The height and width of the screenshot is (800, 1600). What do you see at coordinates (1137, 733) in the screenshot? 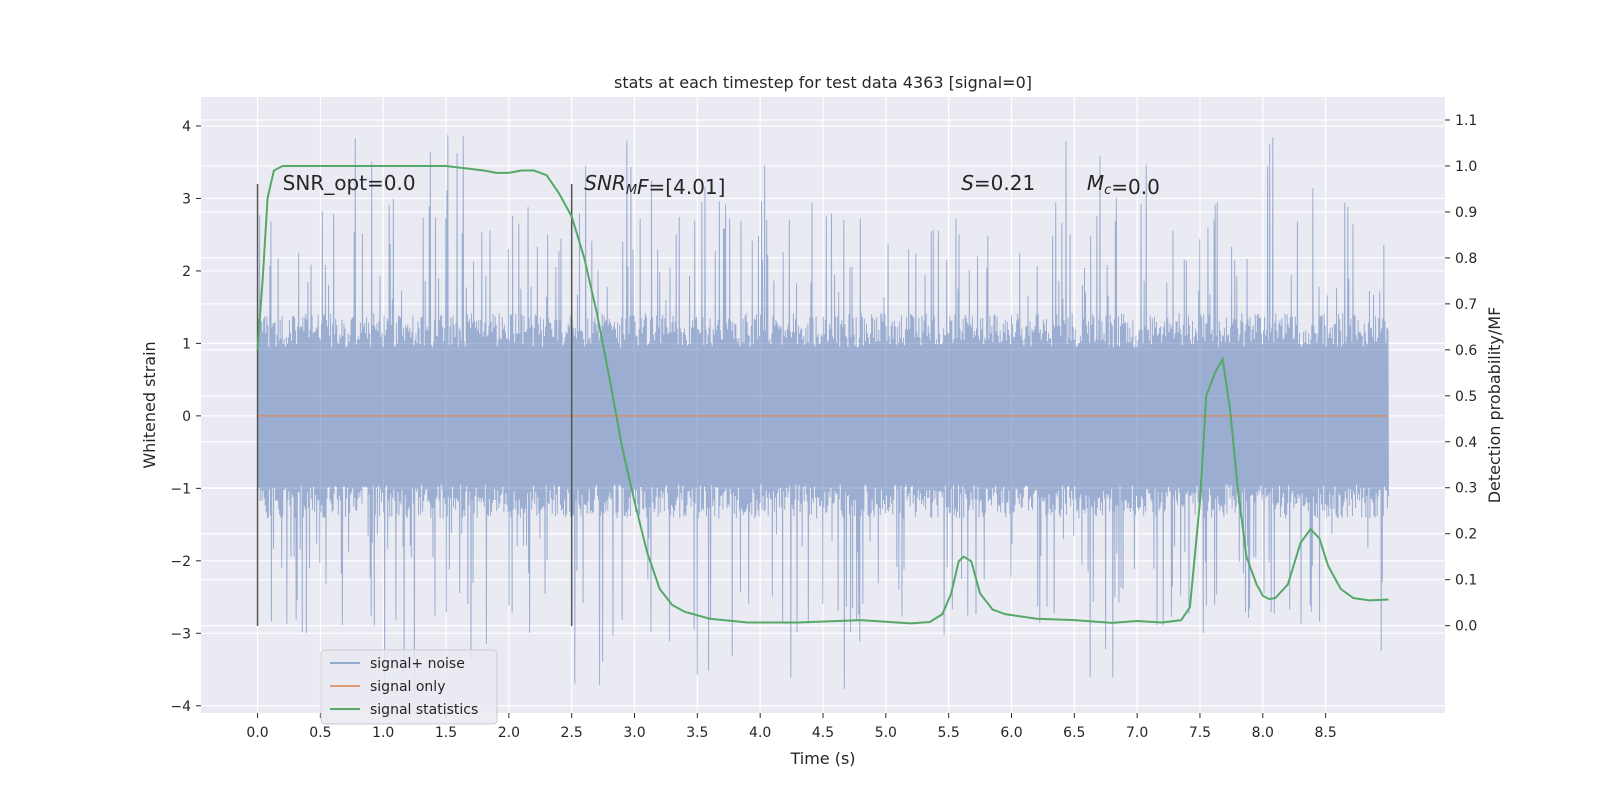
I see `x-tick-label-14: 7.0` at bounding box center [1137, 733].